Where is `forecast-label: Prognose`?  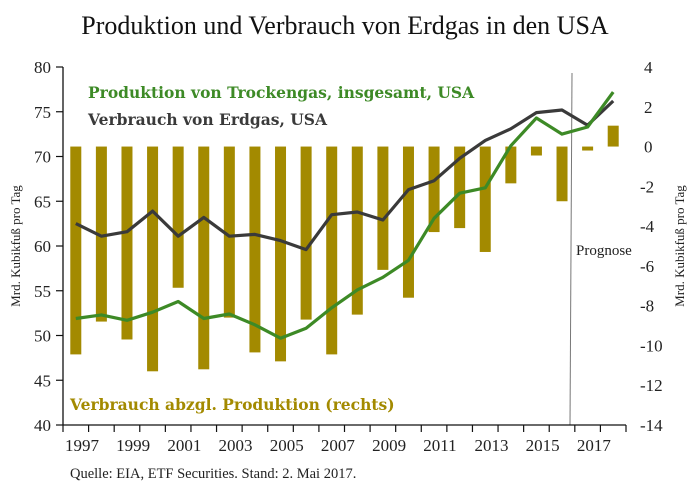
forecast-label: Prognose is located at coordinates (604, 251).